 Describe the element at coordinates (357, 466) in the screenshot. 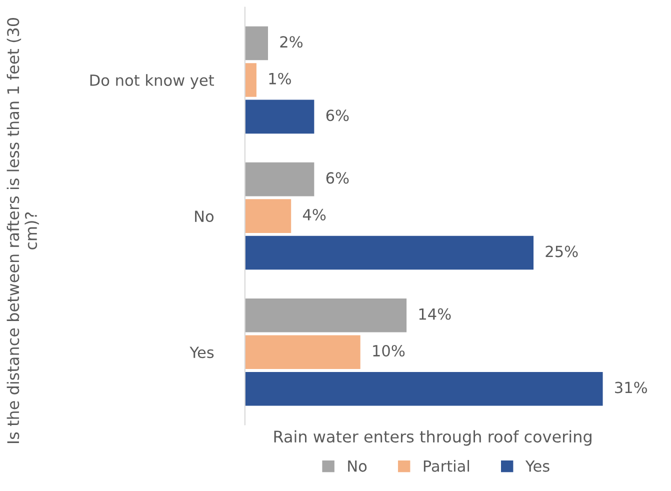

I see `legend-label: No` at that location.